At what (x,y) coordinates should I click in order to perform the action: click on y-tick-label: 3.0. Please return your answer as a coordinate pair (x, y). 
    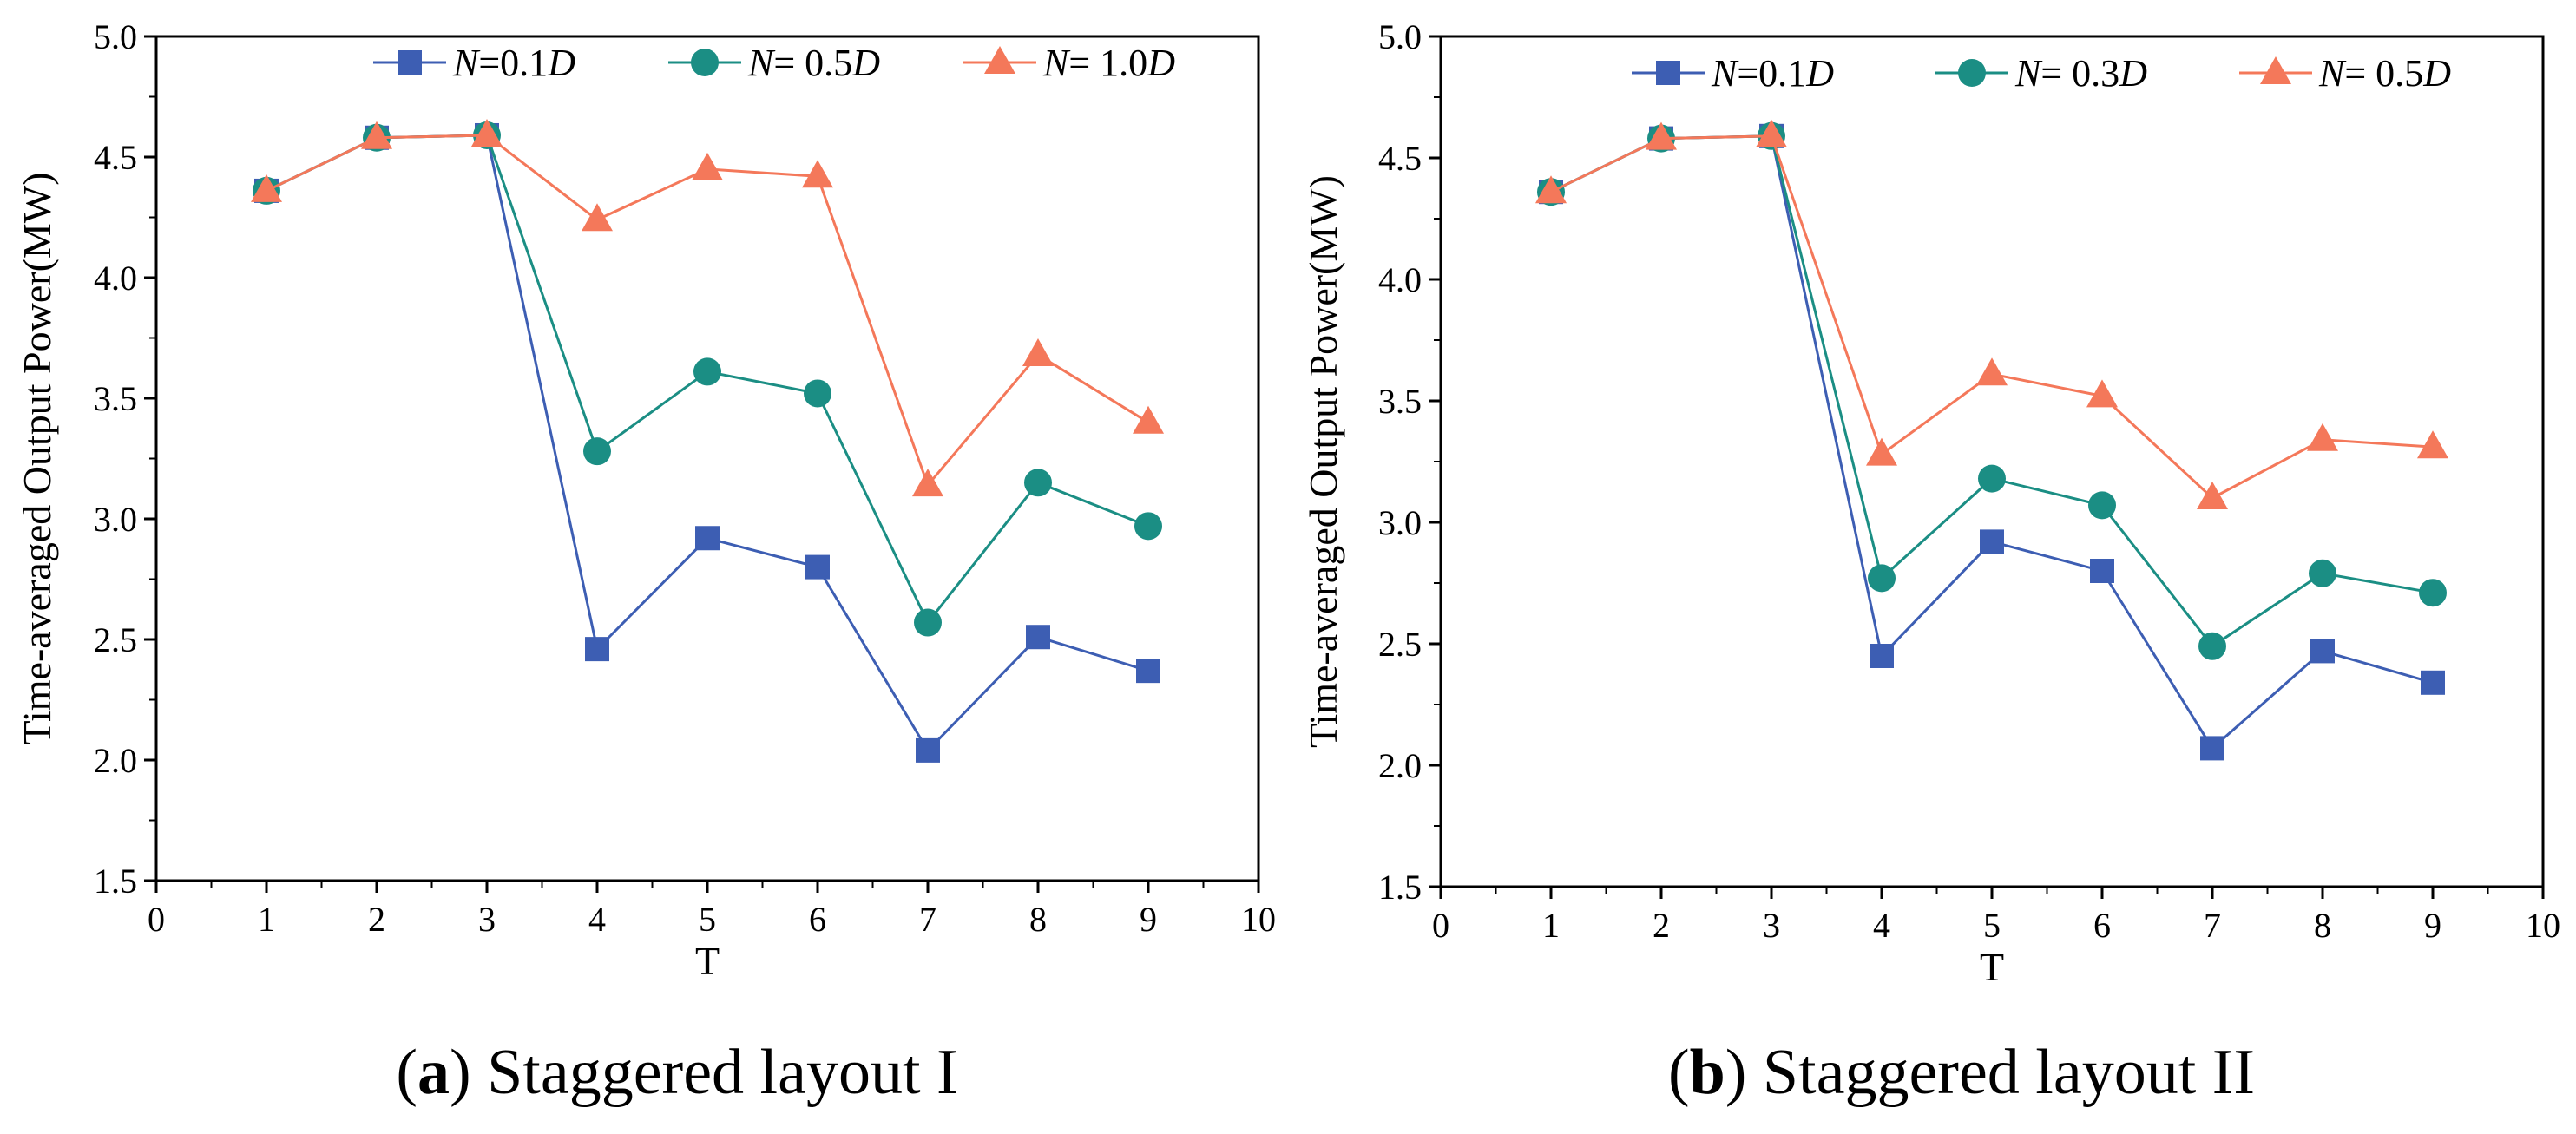
    Looking at the image, I should click on (1400, 522).